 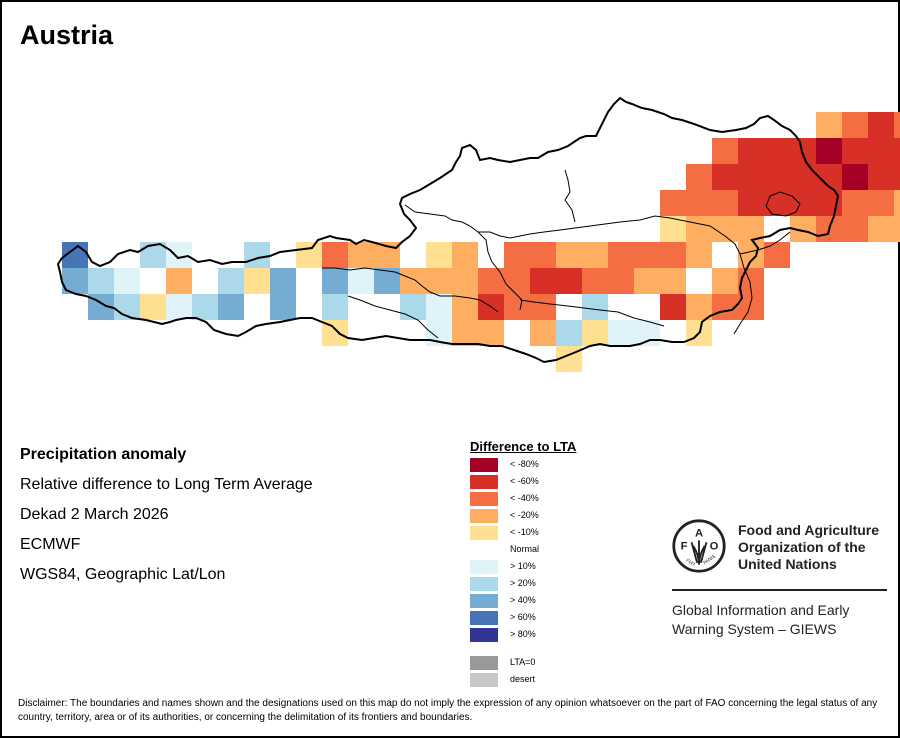 I want to click on legend-label: > 40%, so click(x=523, y=600).